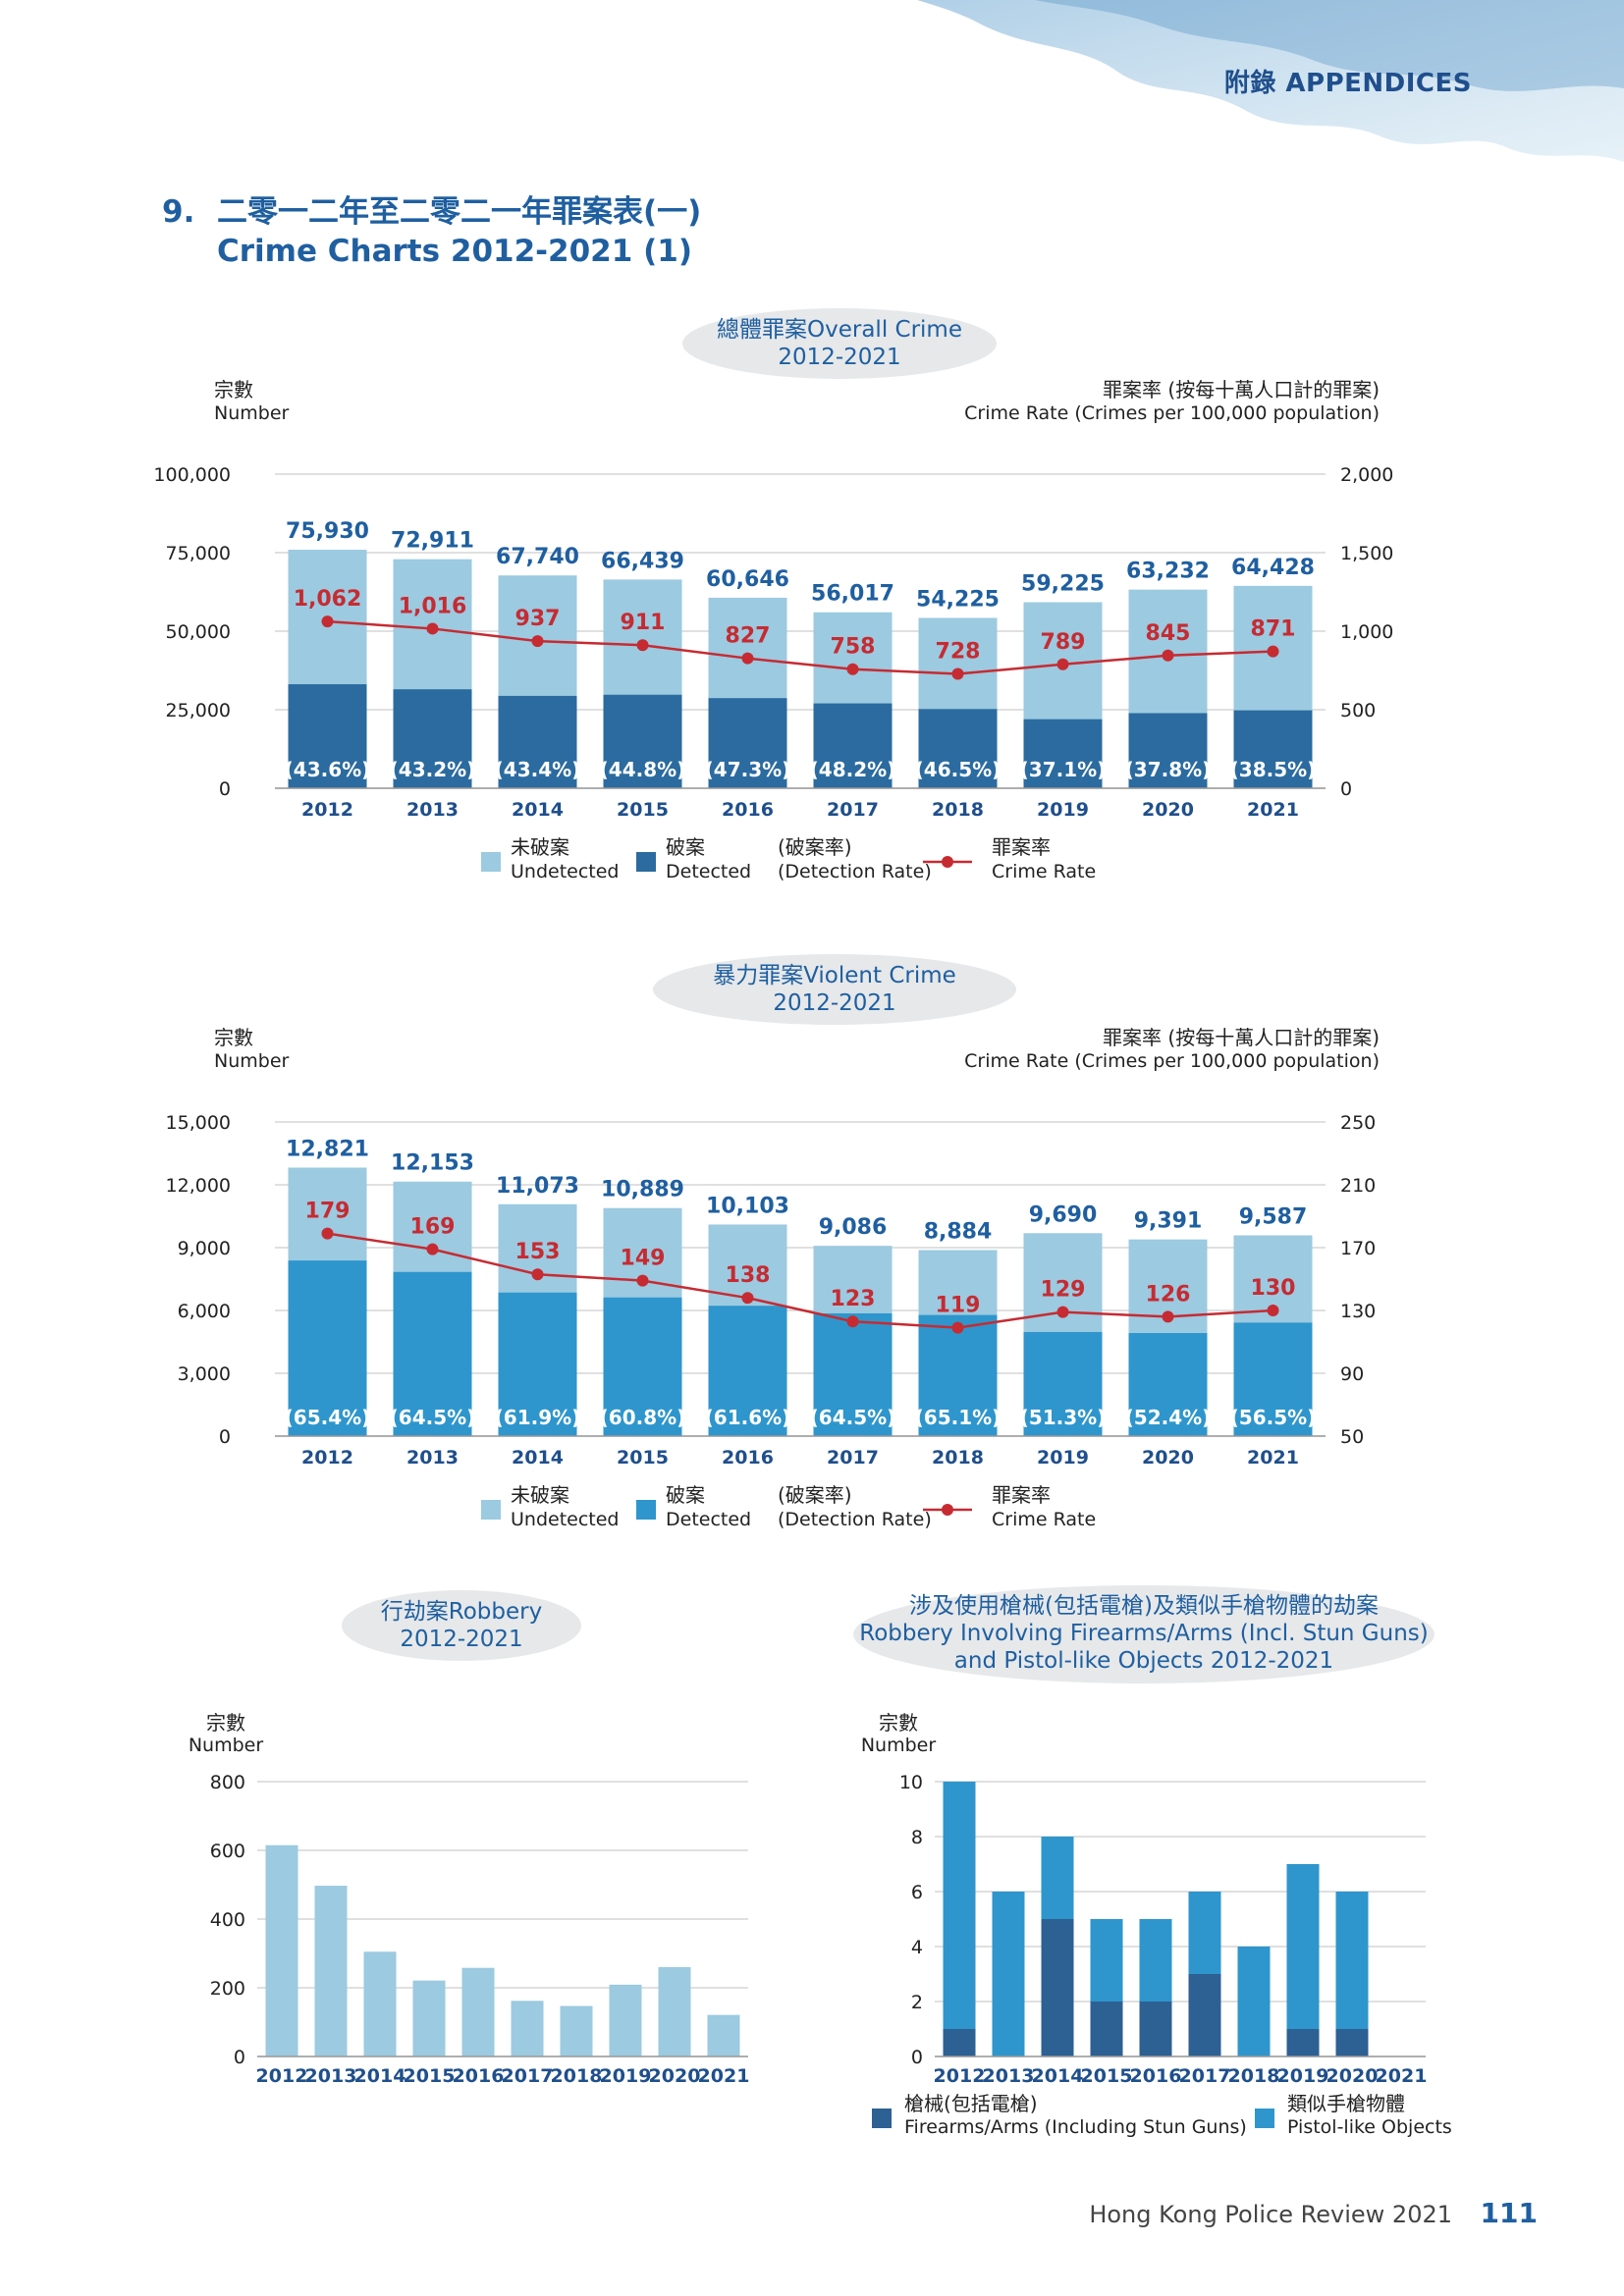 The height and width of the screenshot is (2296, 1624). What do you see at coordinates (853, 1299) in the screenshot?
I see `crime-rate-label: 123` at bounding box center [853, 1299].